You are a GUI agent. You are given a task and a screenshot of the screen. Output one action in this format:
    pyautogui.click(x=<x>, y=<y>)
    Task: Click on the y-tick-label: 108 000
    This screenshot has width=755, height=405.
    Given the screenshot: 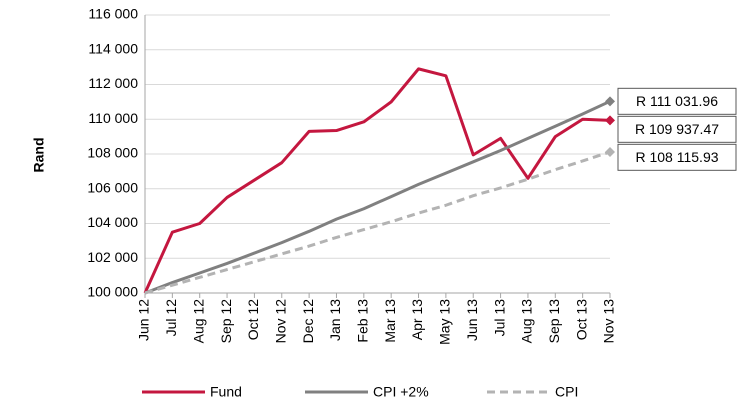 What is the action you would take?
    pyautogui.click(x=112, y=153)
    